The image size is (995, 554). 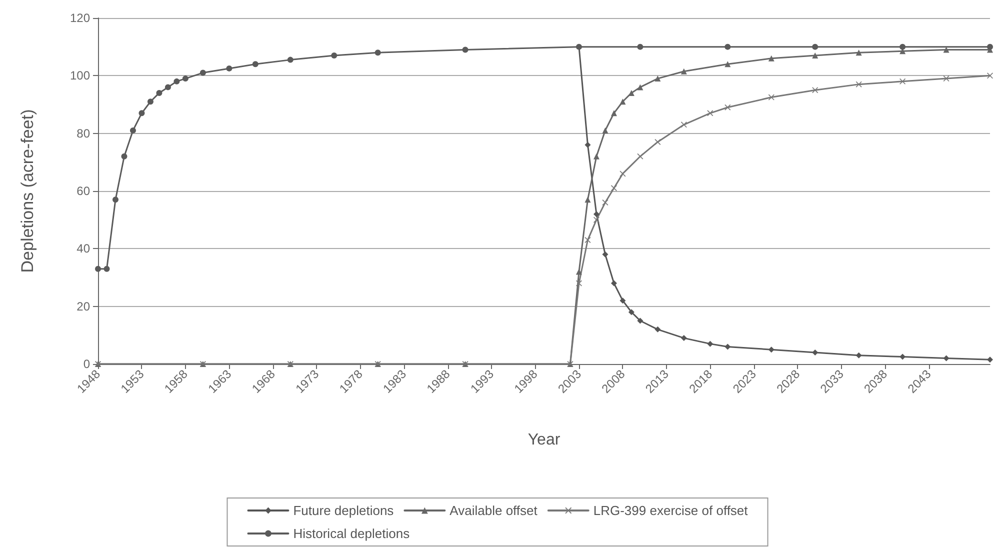 What do you see at coordinates (83, 249) in the screenshot?
I see `y-tick-label: 40` at bounding box center [83, 249].